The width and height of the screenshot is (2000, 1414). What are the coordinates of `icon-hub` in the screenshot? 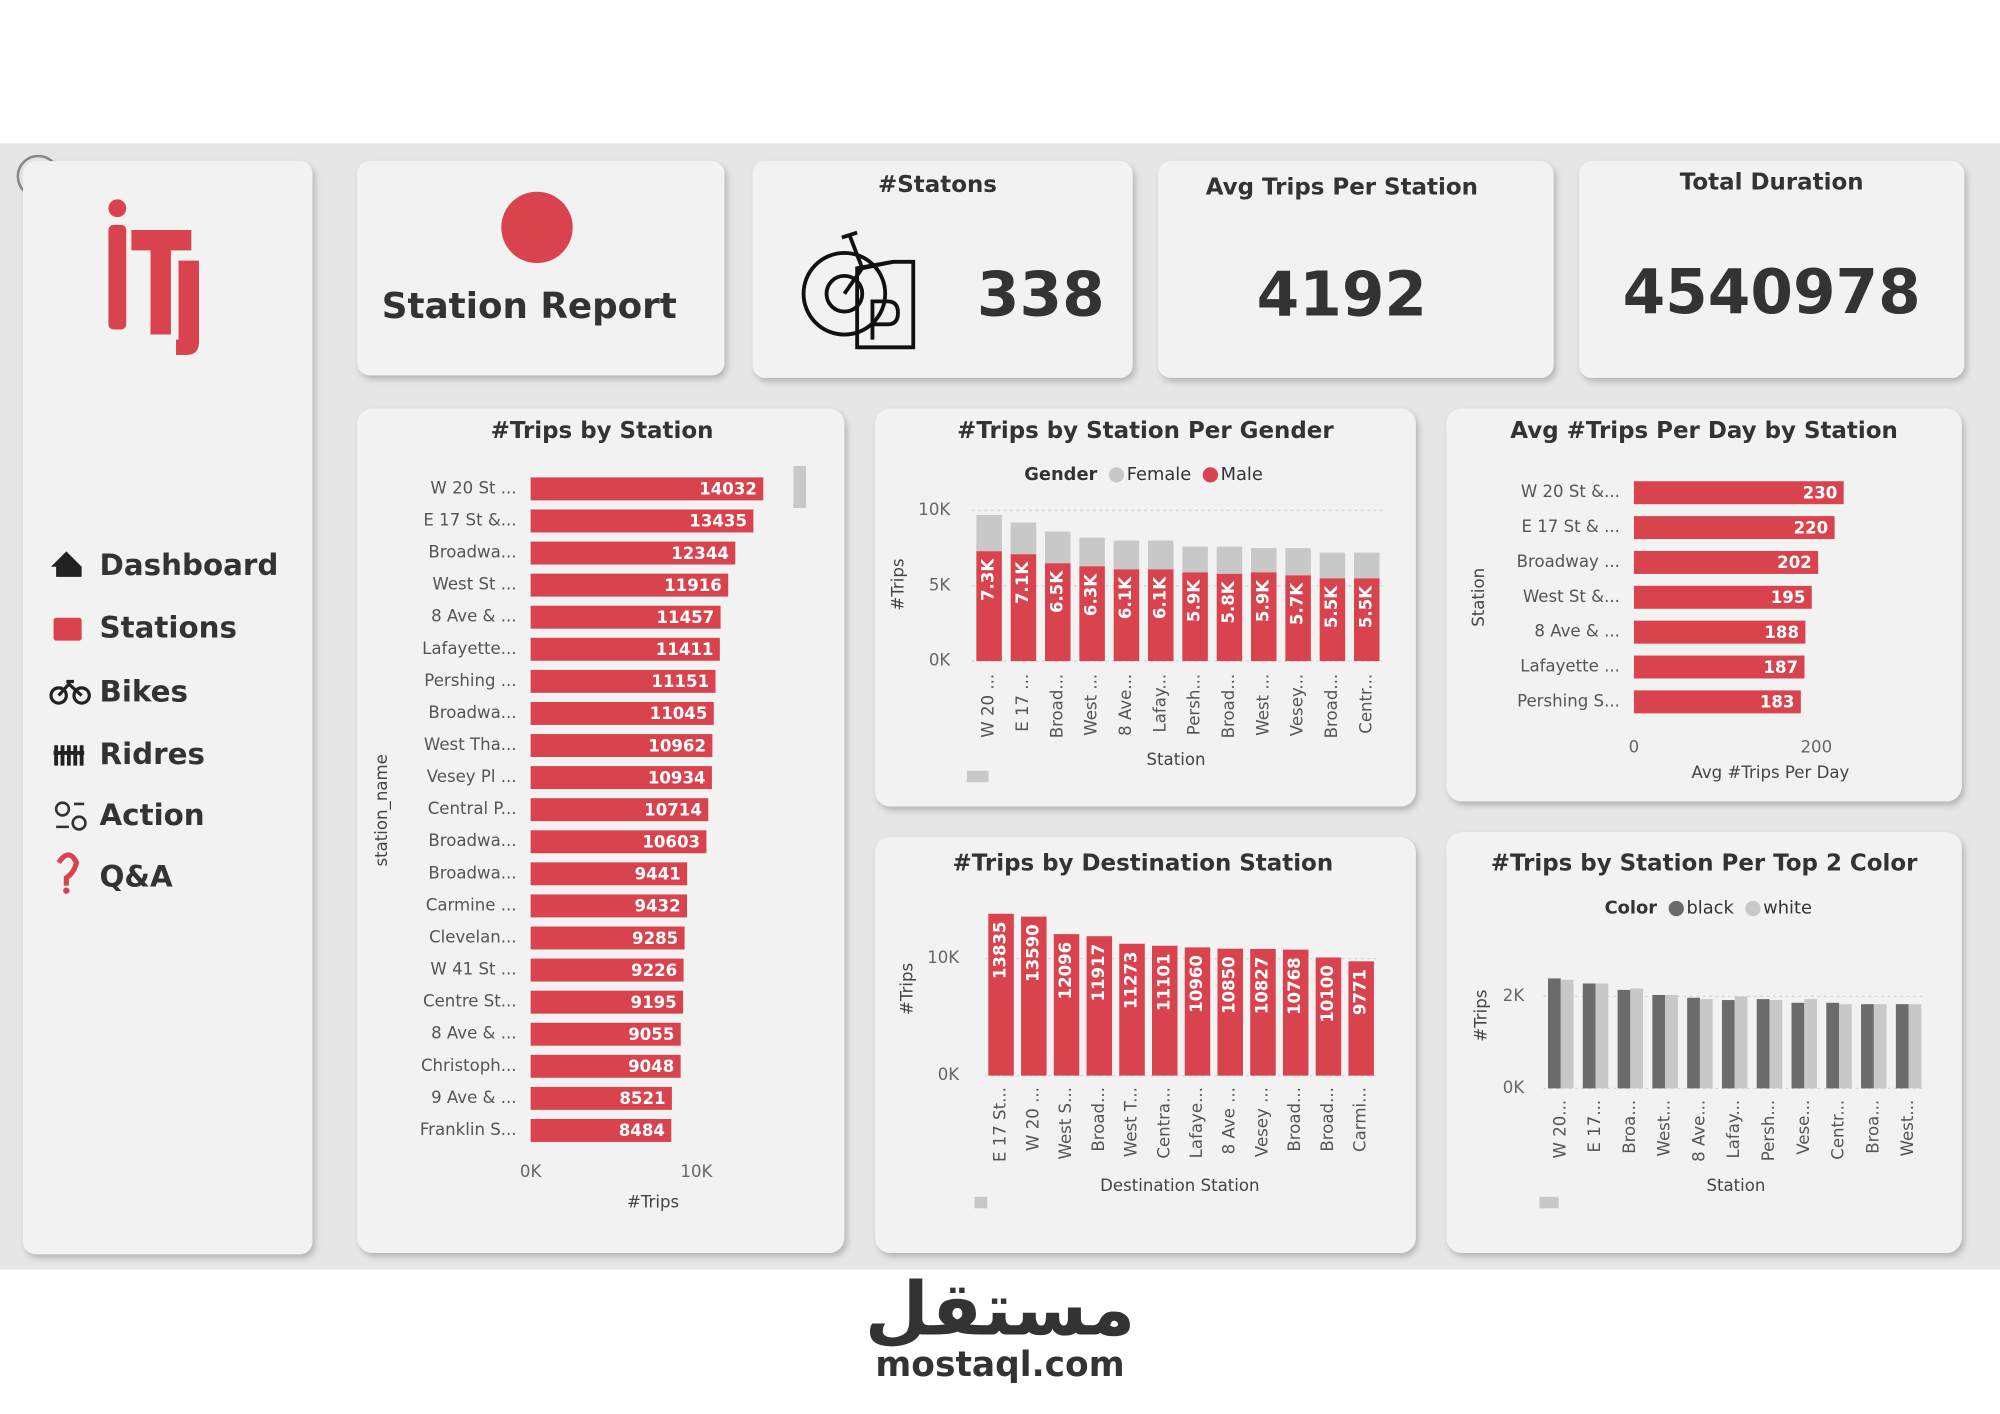 It's located at (844, 293).